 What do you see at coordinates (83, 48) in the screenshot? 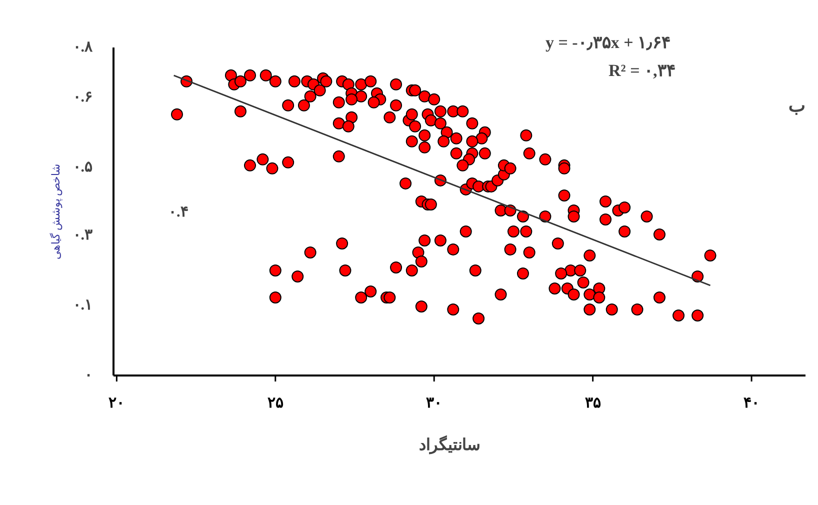
I see `text: ۰.۸` at bounding box center [83, 48].